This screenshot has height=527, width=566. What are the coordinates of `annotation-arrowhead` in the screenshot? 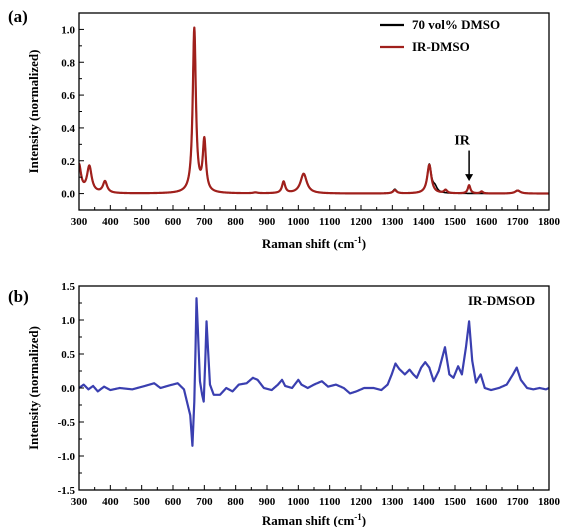 It's located at (469, 178).